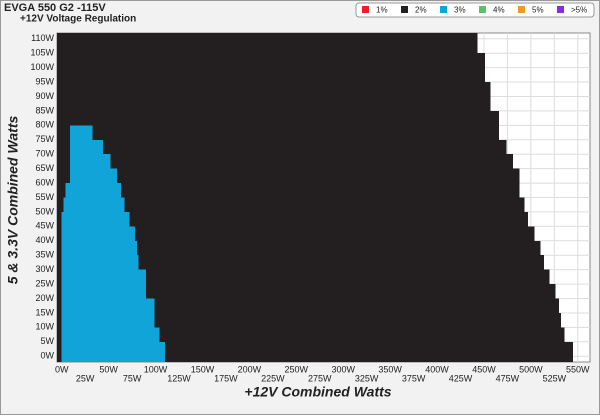 The height and width of the screenshot is (420, 600). Describe the element at coordinates (578, 369) in the screenshot. I see `x-tick-label: 550W` at that location.